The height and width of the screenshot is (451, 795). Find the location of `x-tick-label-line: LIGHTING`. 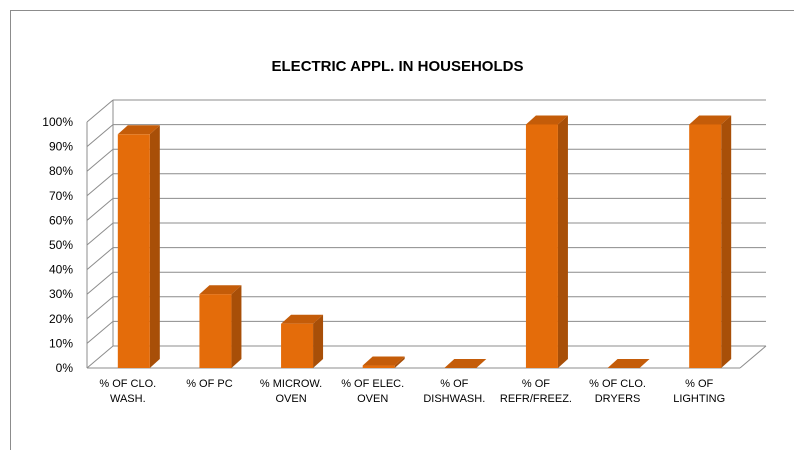

x-tick-label-line: LIGHTING is located at coordinates (699, 399).